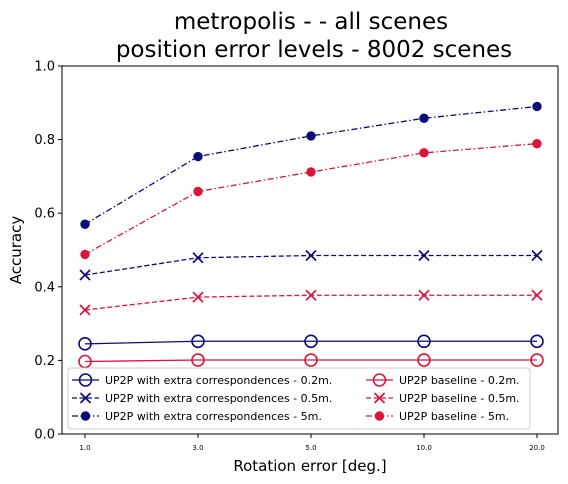 Image resolution: width=568 pixels, height=484 pixels. I want to click on legend-item-6: UP2P baseline - 5m., so click(437, 416).